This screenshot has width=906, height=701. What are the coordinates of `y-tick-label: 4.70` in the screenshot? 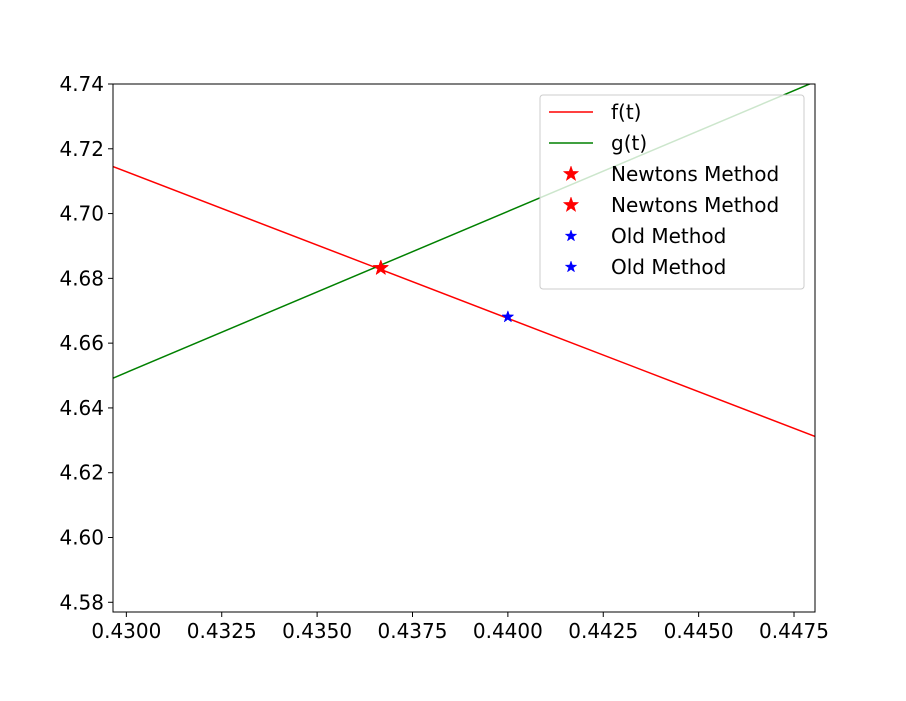 It's located at (81, 214).